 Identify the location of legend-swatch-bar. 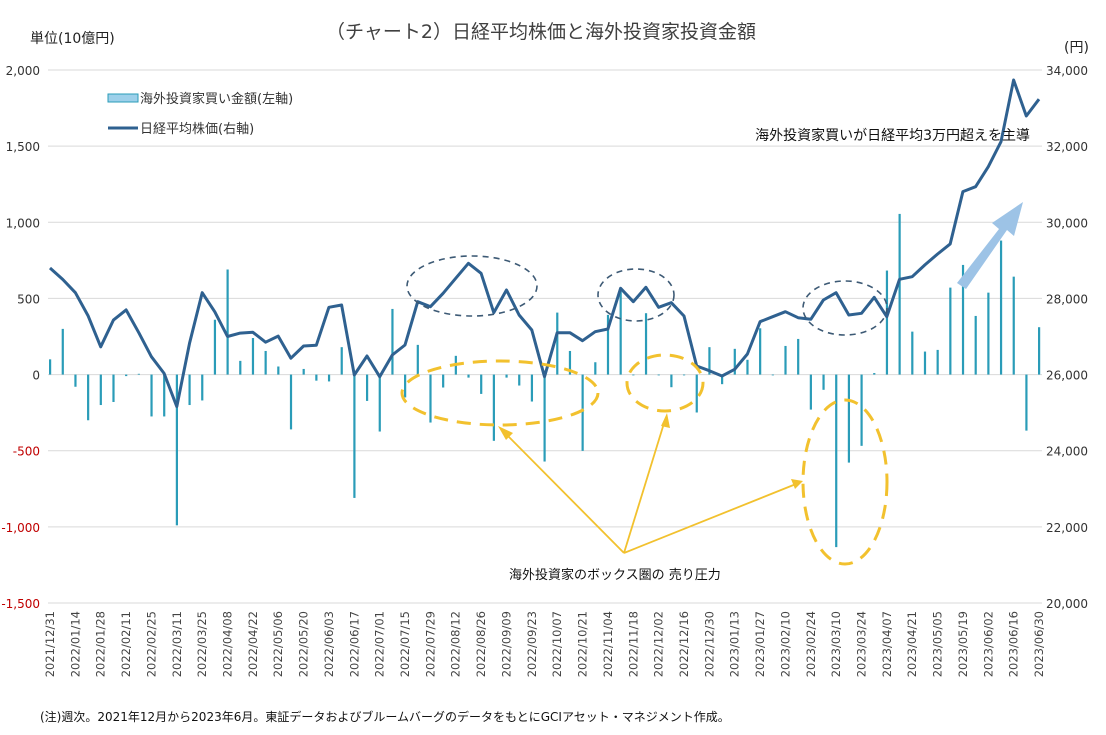
(123, 98).